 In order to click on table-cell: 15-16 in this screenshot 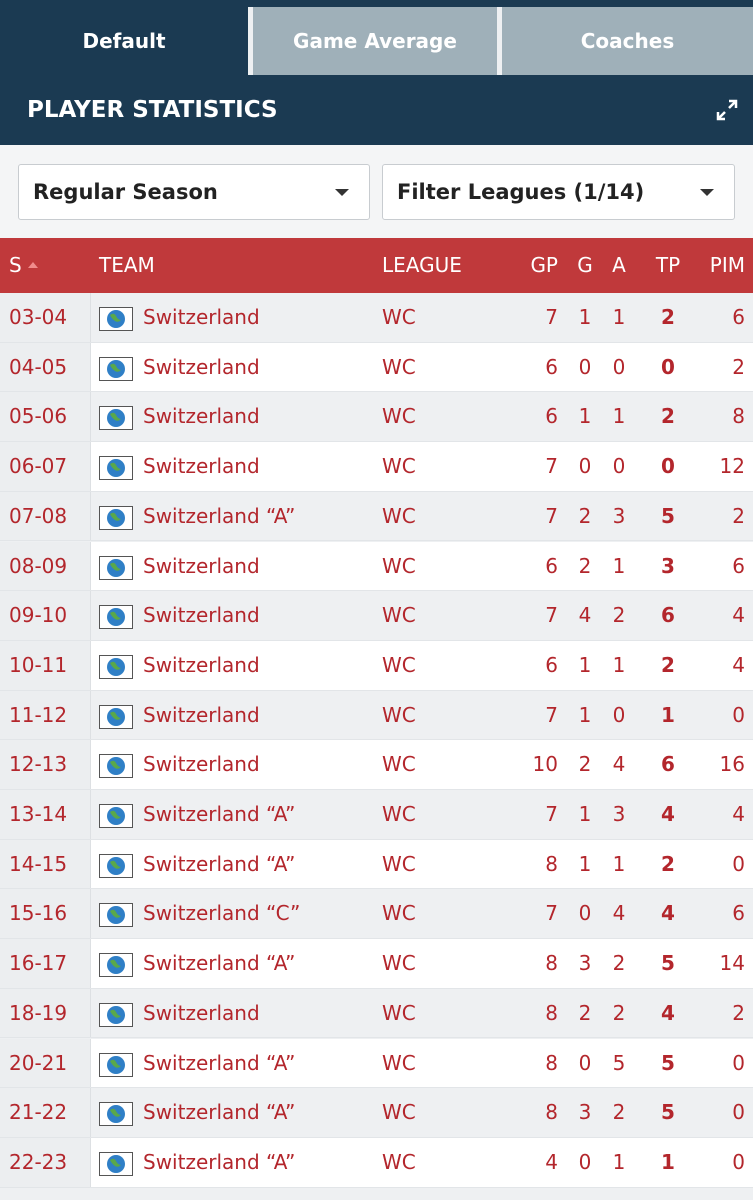, I will do `click(38, 913)`.